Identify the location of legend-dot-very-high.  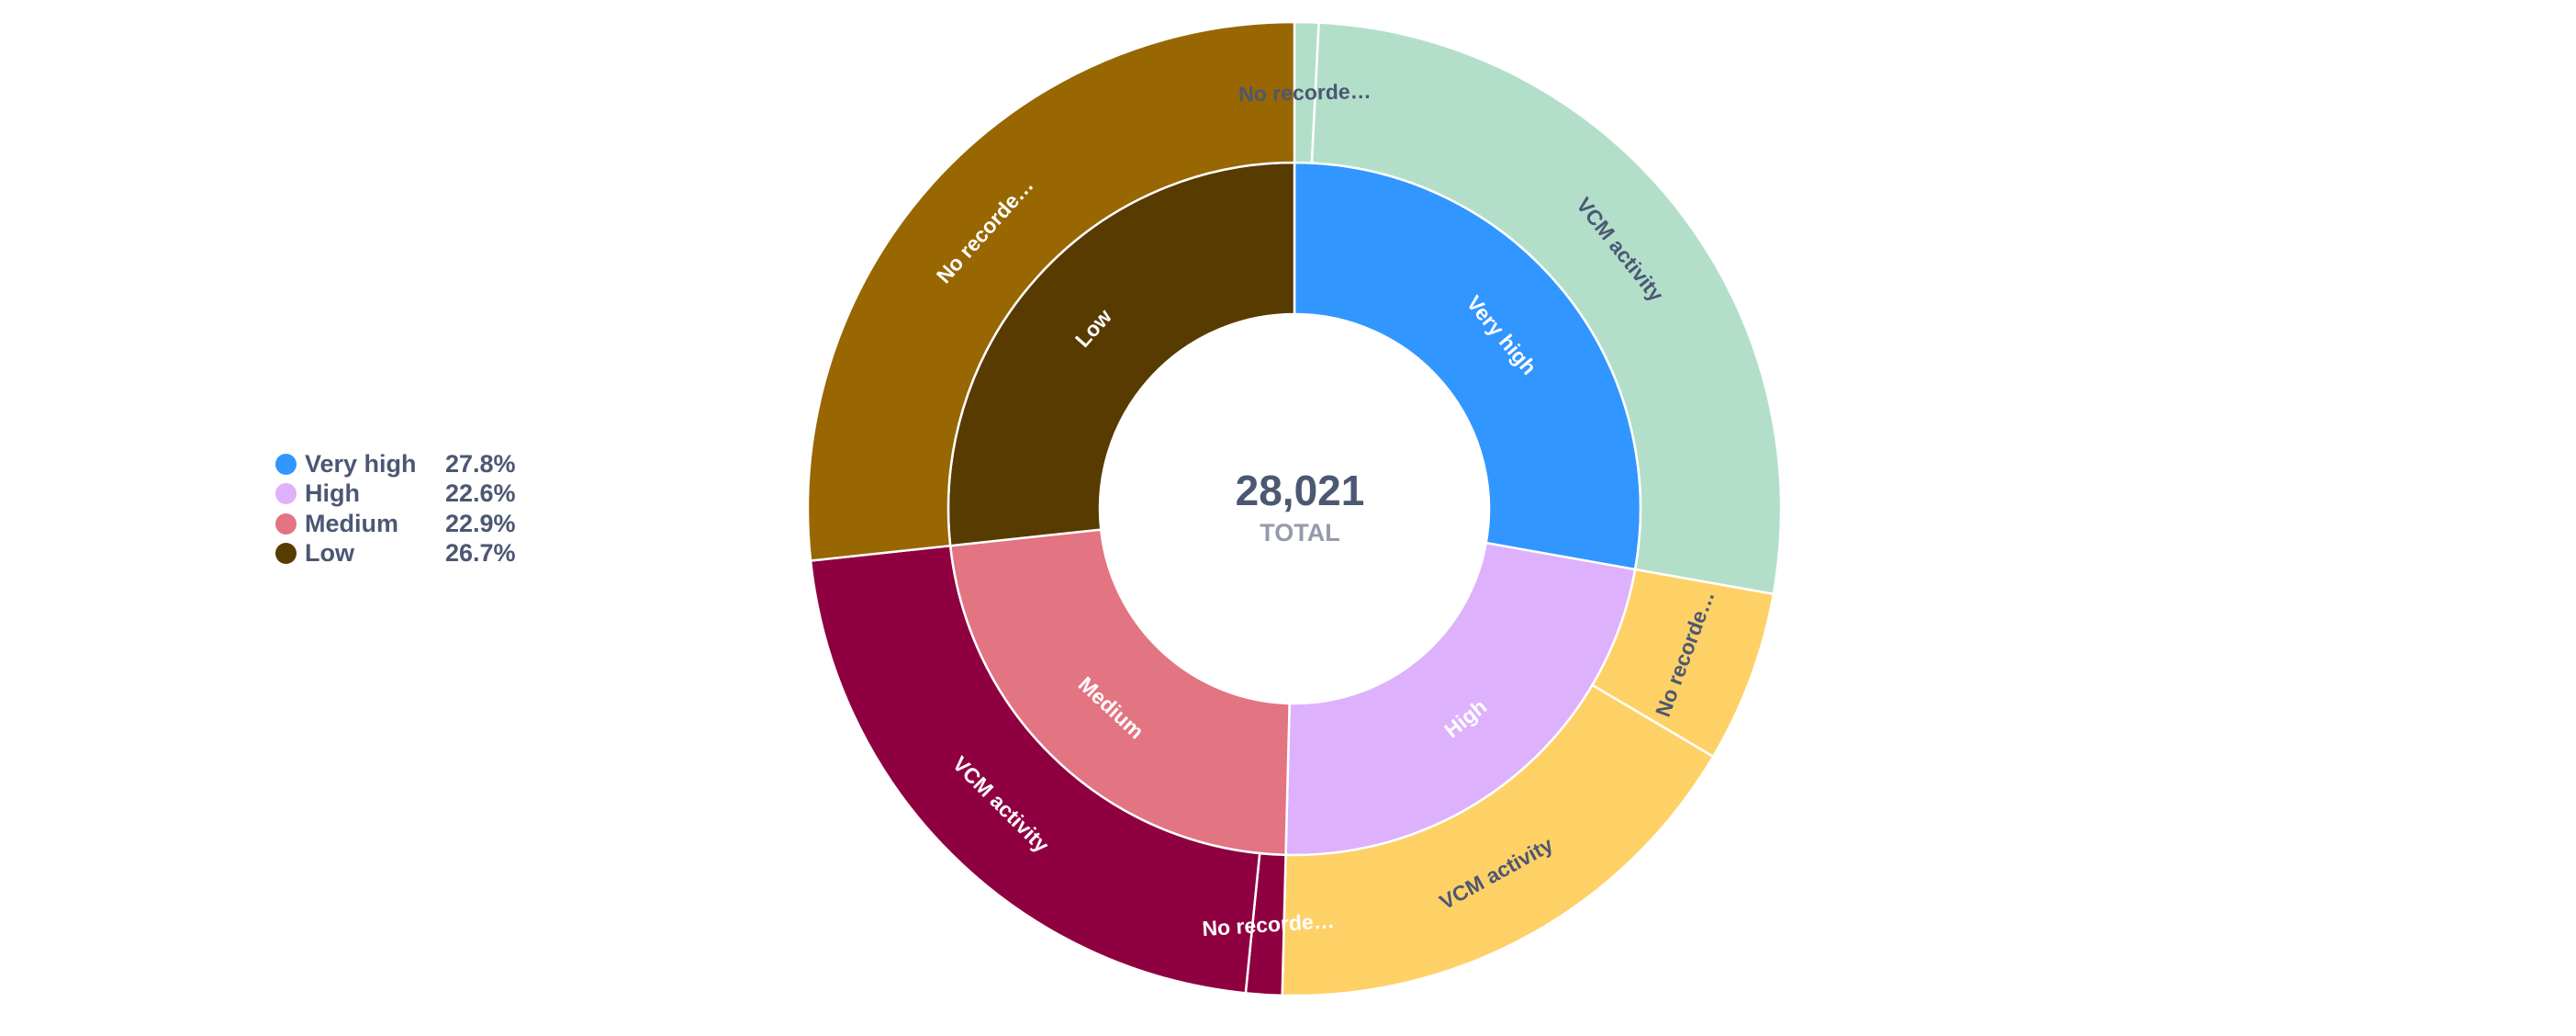
(286, 464).